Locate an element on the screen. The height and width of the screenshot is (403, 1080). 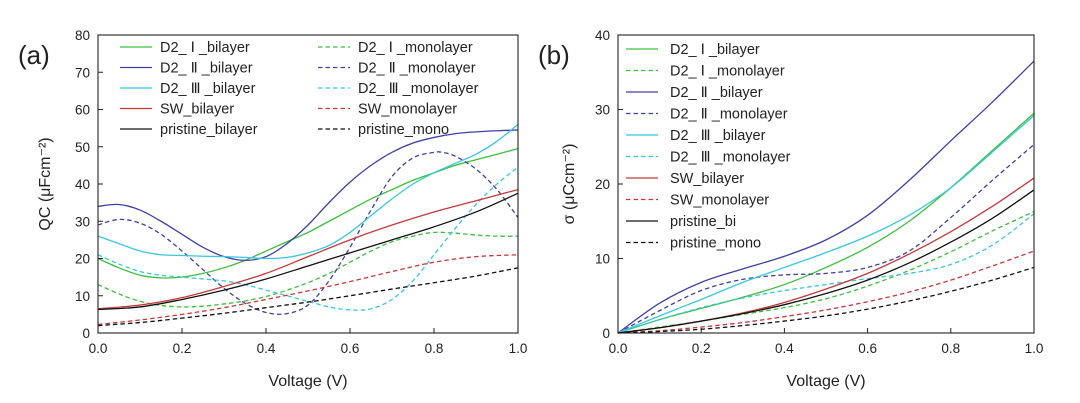
panel-a-x-tick-label: 0.6 is located at coordinates (350, 348).